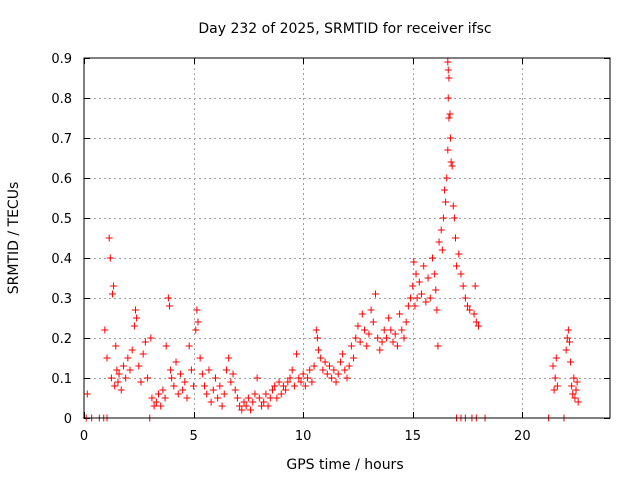  I want to click on y-tick-label: 0.2, so click(61, 339).